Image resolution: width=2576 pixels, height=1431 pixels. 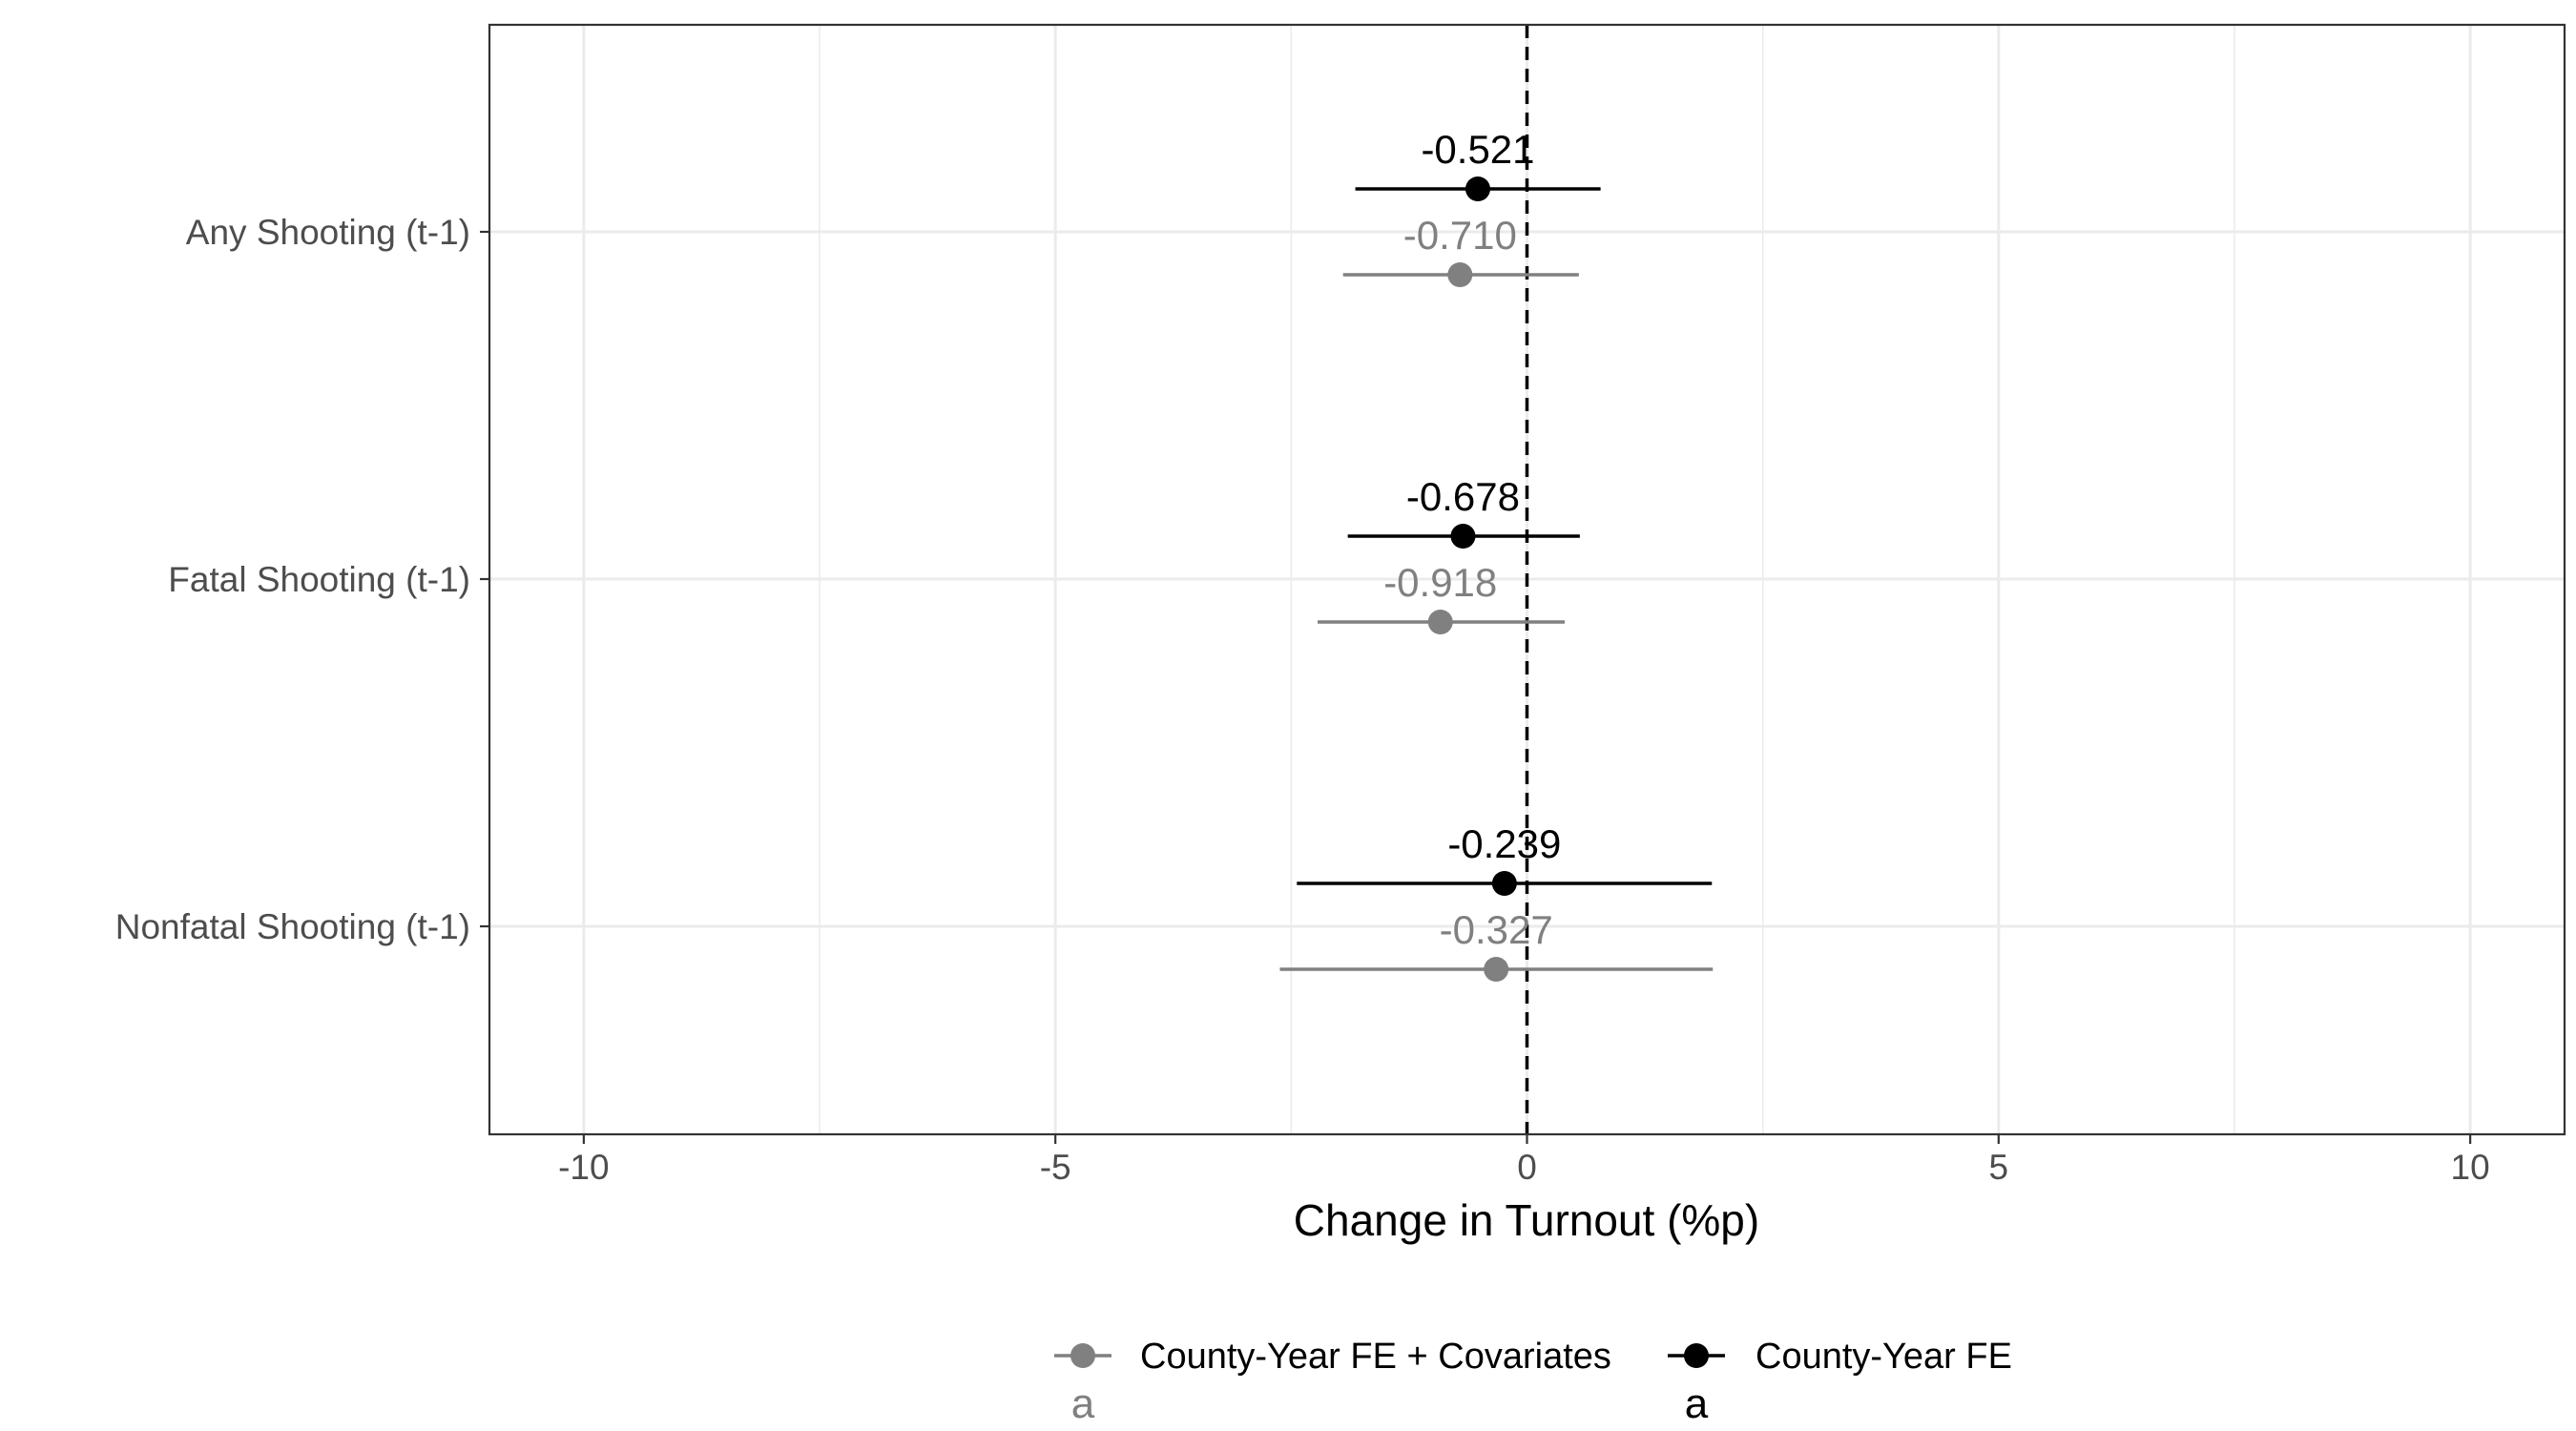 What do you see at coordinates (1477, 149) in the screenshot?
I see `estimate-label: -0.521` at bounding box center [1477, 149].